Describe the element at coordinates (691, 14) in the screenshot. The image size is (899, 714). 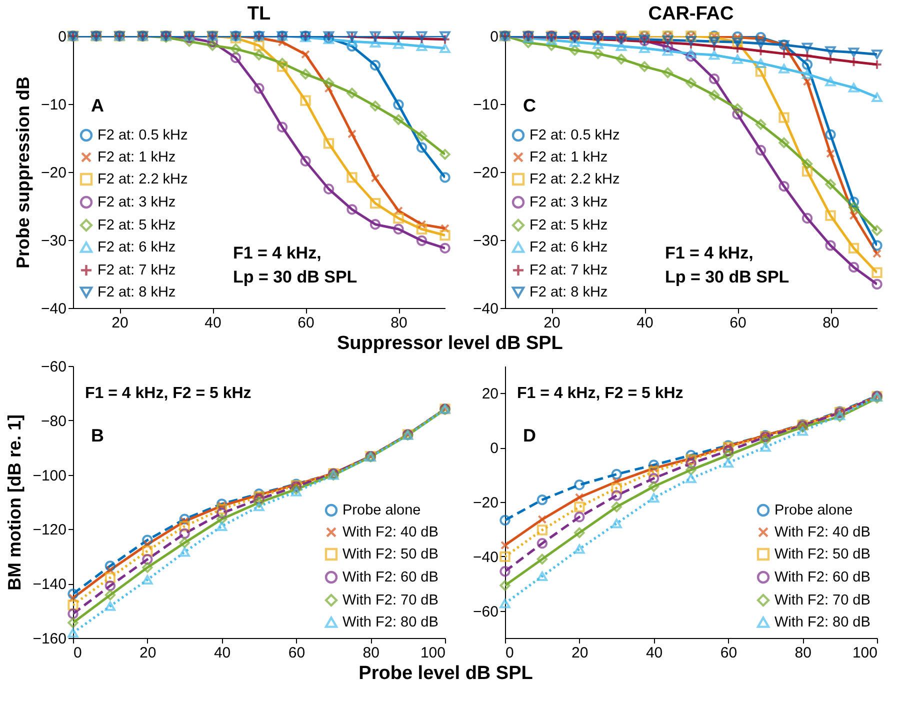
I see `chart-title: CAR-FAC` at that location.